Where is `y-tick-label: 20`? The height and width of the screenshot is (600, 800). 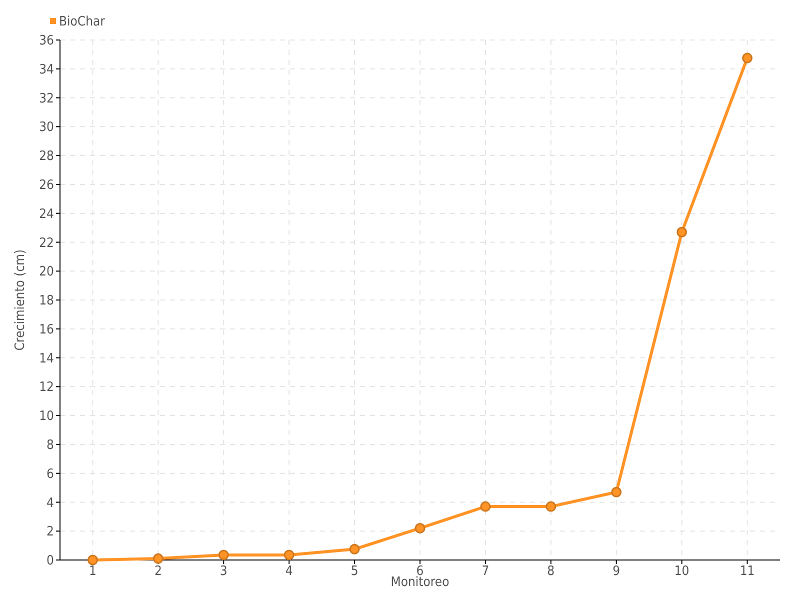
y-tick-label: 20 is located at coordinates (46, 272).